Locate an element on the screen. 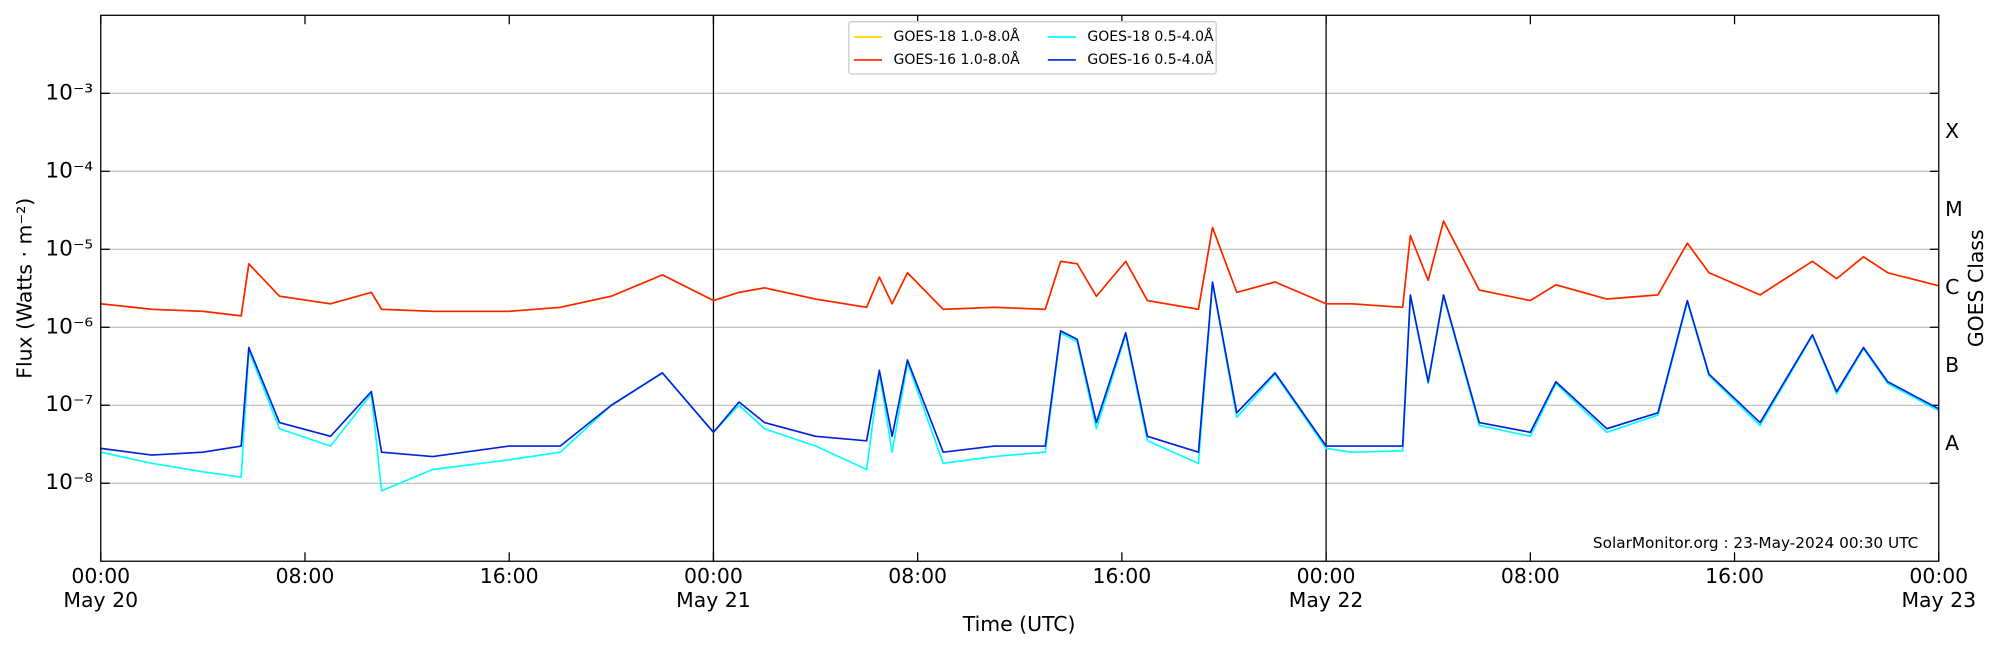 The height and width of the screenshot is (651, 2000). series-line is located at coordinates (1019, 268).